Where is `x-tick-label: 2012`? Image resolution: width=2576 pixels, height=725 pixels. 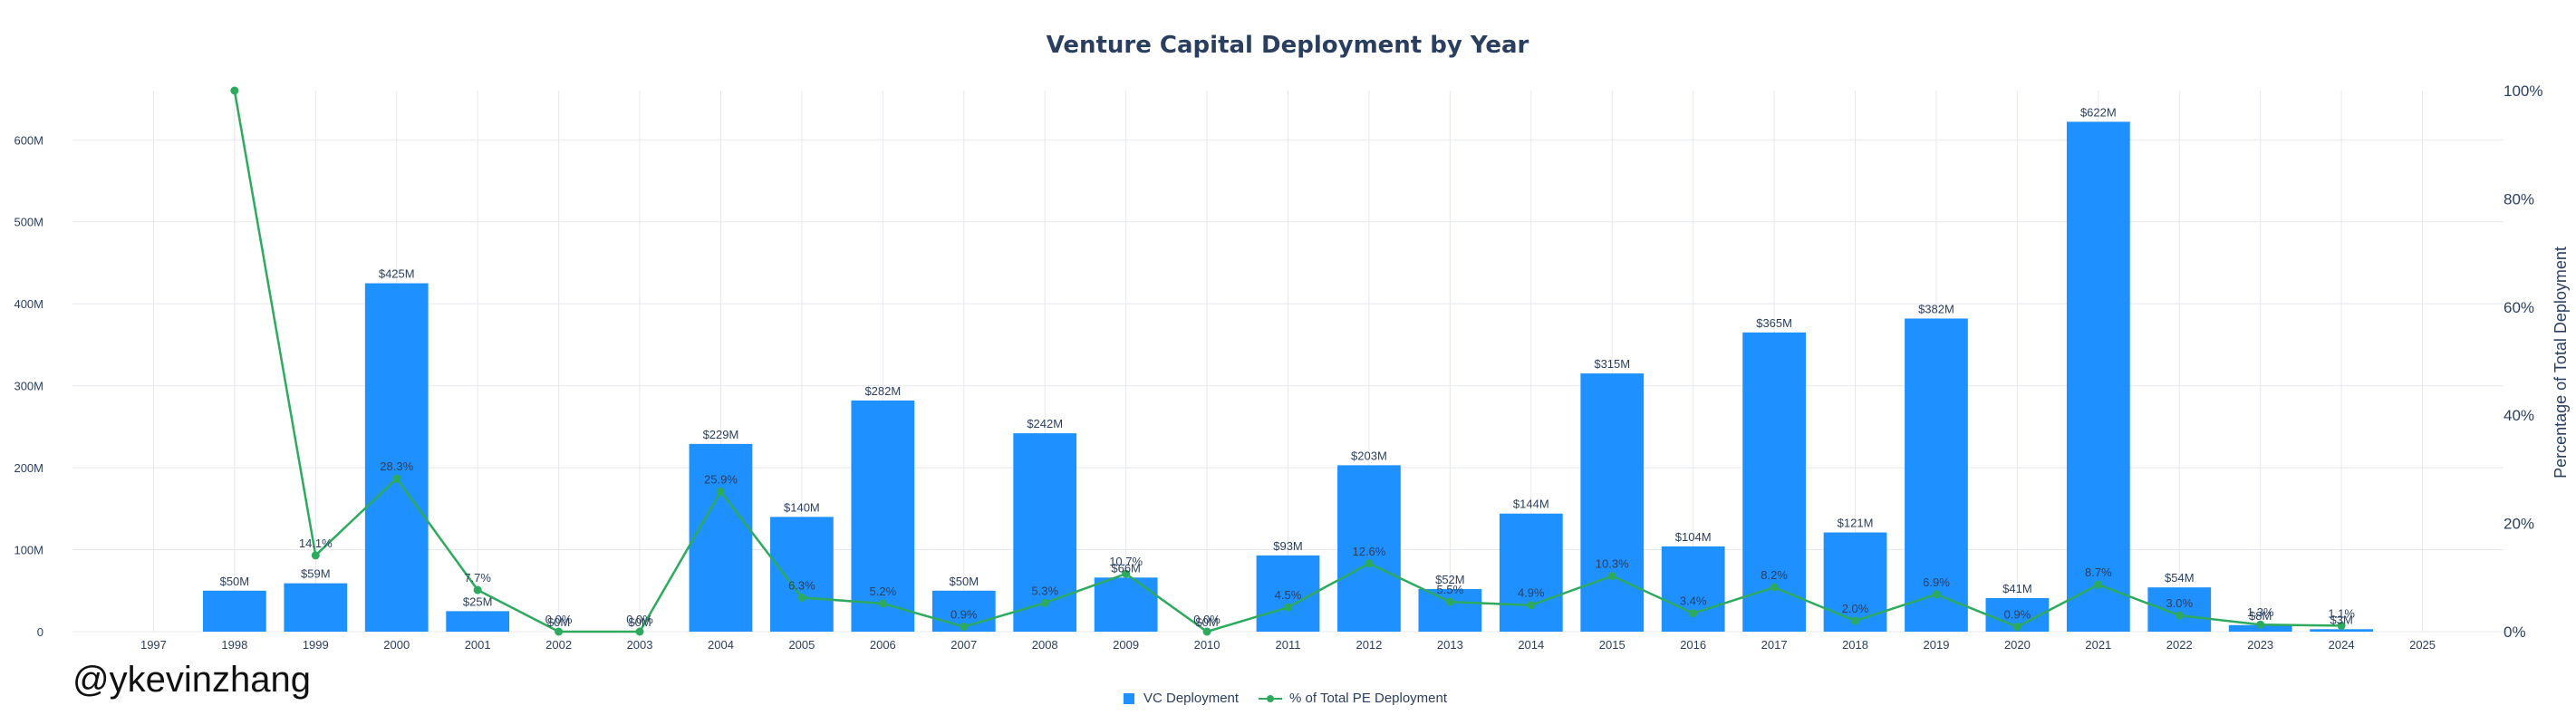 x-tick-label: 2012 is located at coordinates (1369, 645).